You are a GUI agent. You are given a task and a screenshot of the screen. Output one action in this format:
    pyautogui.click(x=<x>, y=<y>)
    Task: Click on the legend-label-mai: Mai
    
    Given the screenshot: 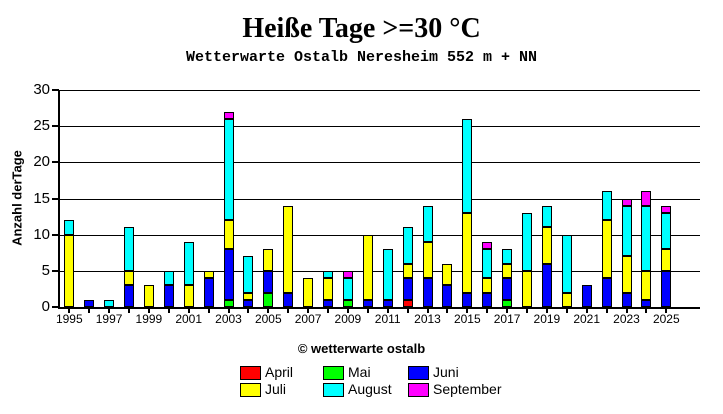 What is the action you would take?
    pyautogui.click(x=359, y=372)
    